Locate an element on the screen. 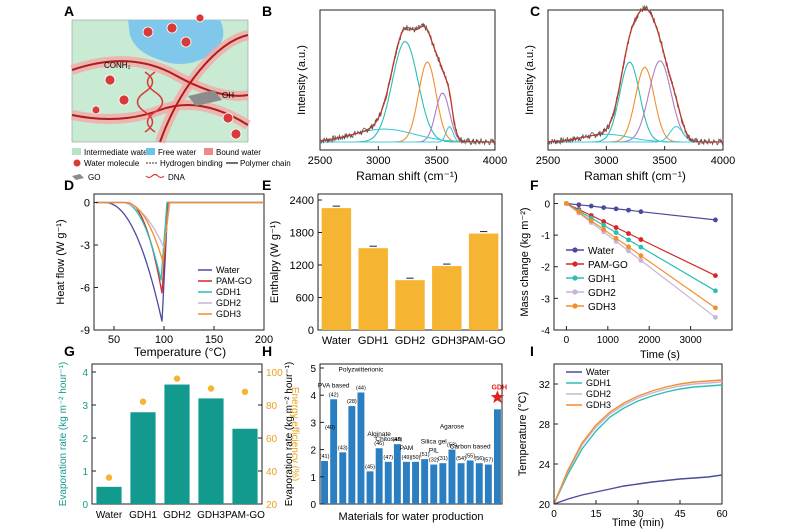  fitted-envelope-line is located at coordinates (635, 75).